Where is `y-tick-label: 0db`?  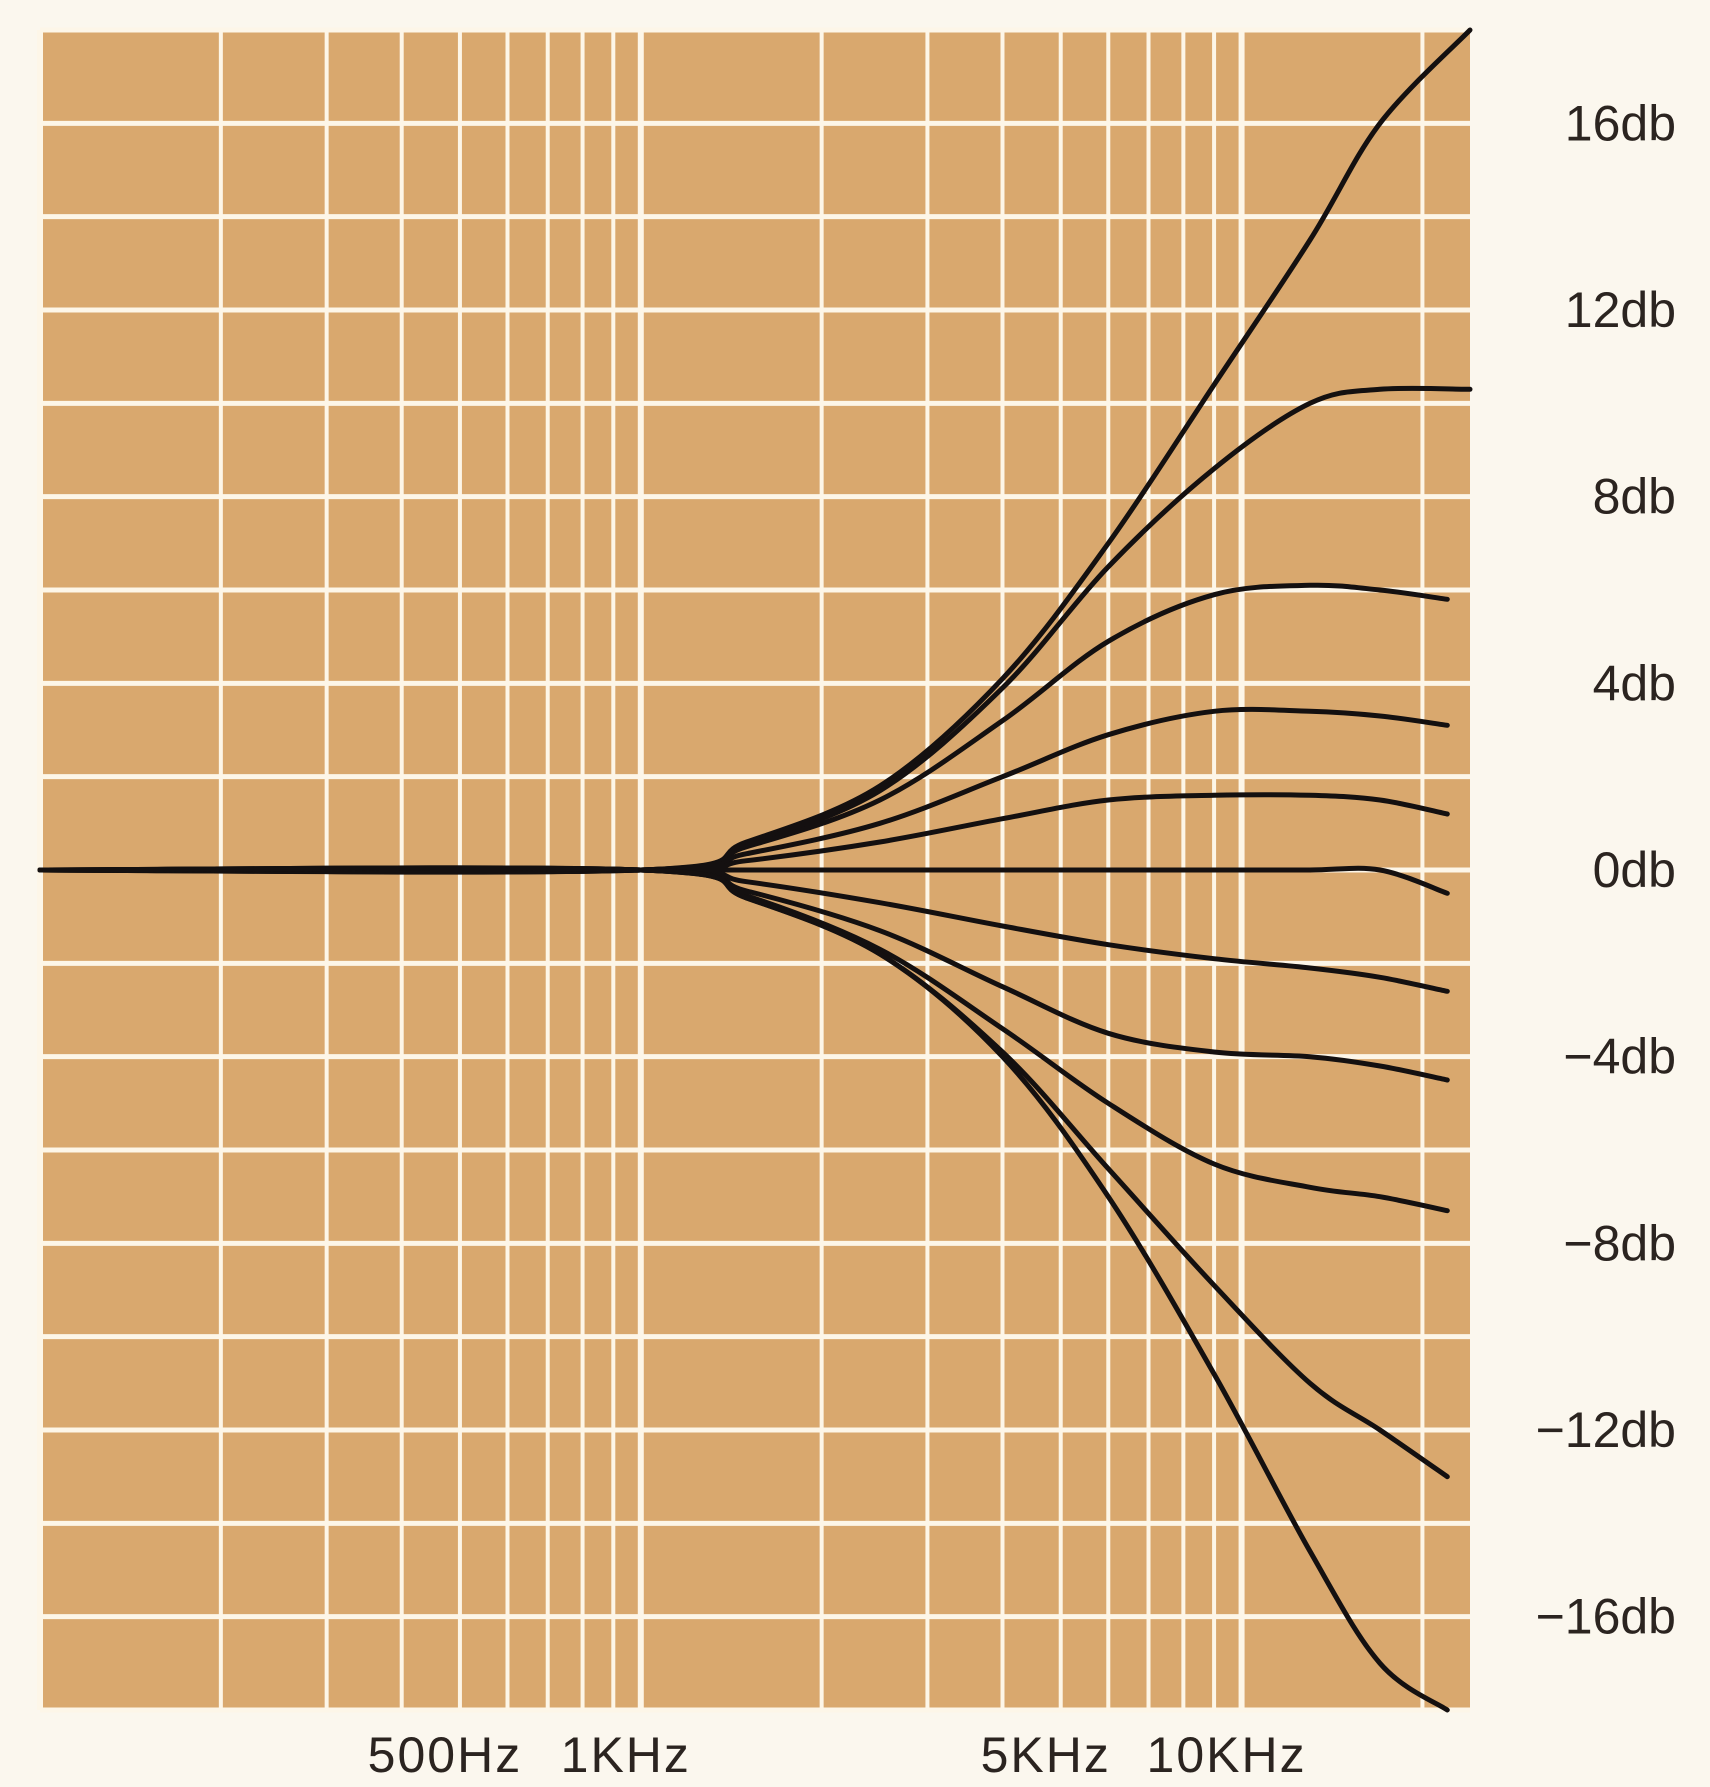 y-tick-label: 0db is located at coordinates (1634, 870).